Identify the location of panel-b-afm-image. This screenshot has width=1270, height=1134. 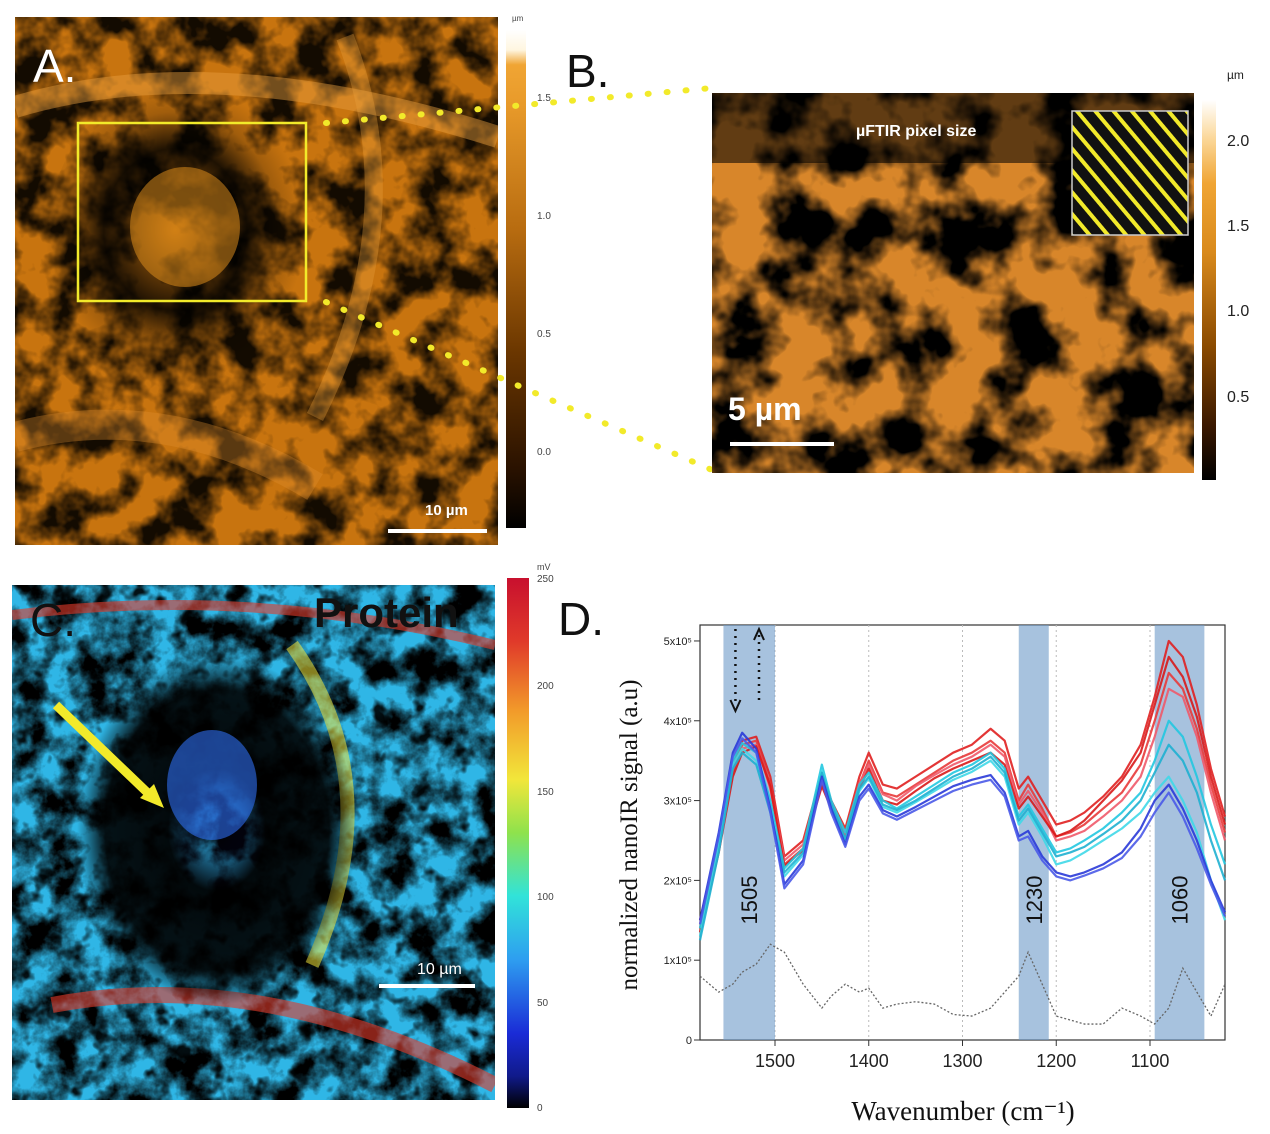
(953, 283).